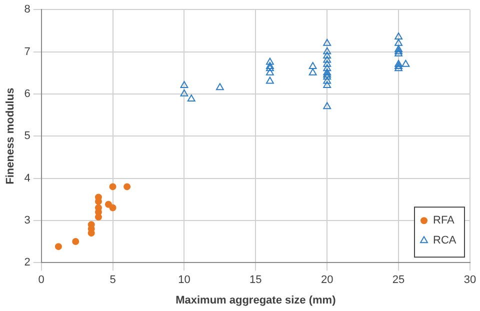 The image size is (480, 311). Describe the element at coordinates (444, 220) in the screenshot. I see `legend-label: RFA` at that location.